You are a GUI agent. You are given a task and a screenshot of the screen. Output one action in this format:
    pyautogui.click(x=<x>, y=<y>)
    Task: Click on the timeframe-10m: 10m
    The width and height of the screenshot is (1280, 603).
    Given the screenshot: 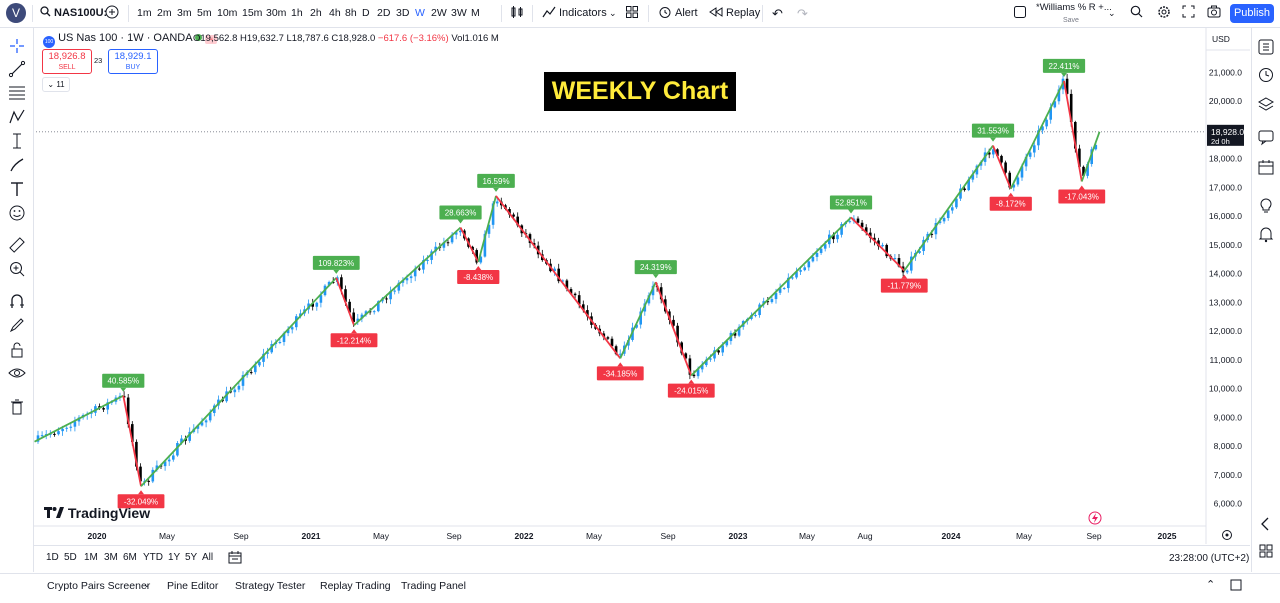 What is the action you would take?
    pyautogui.click(x=227, y=13)
    